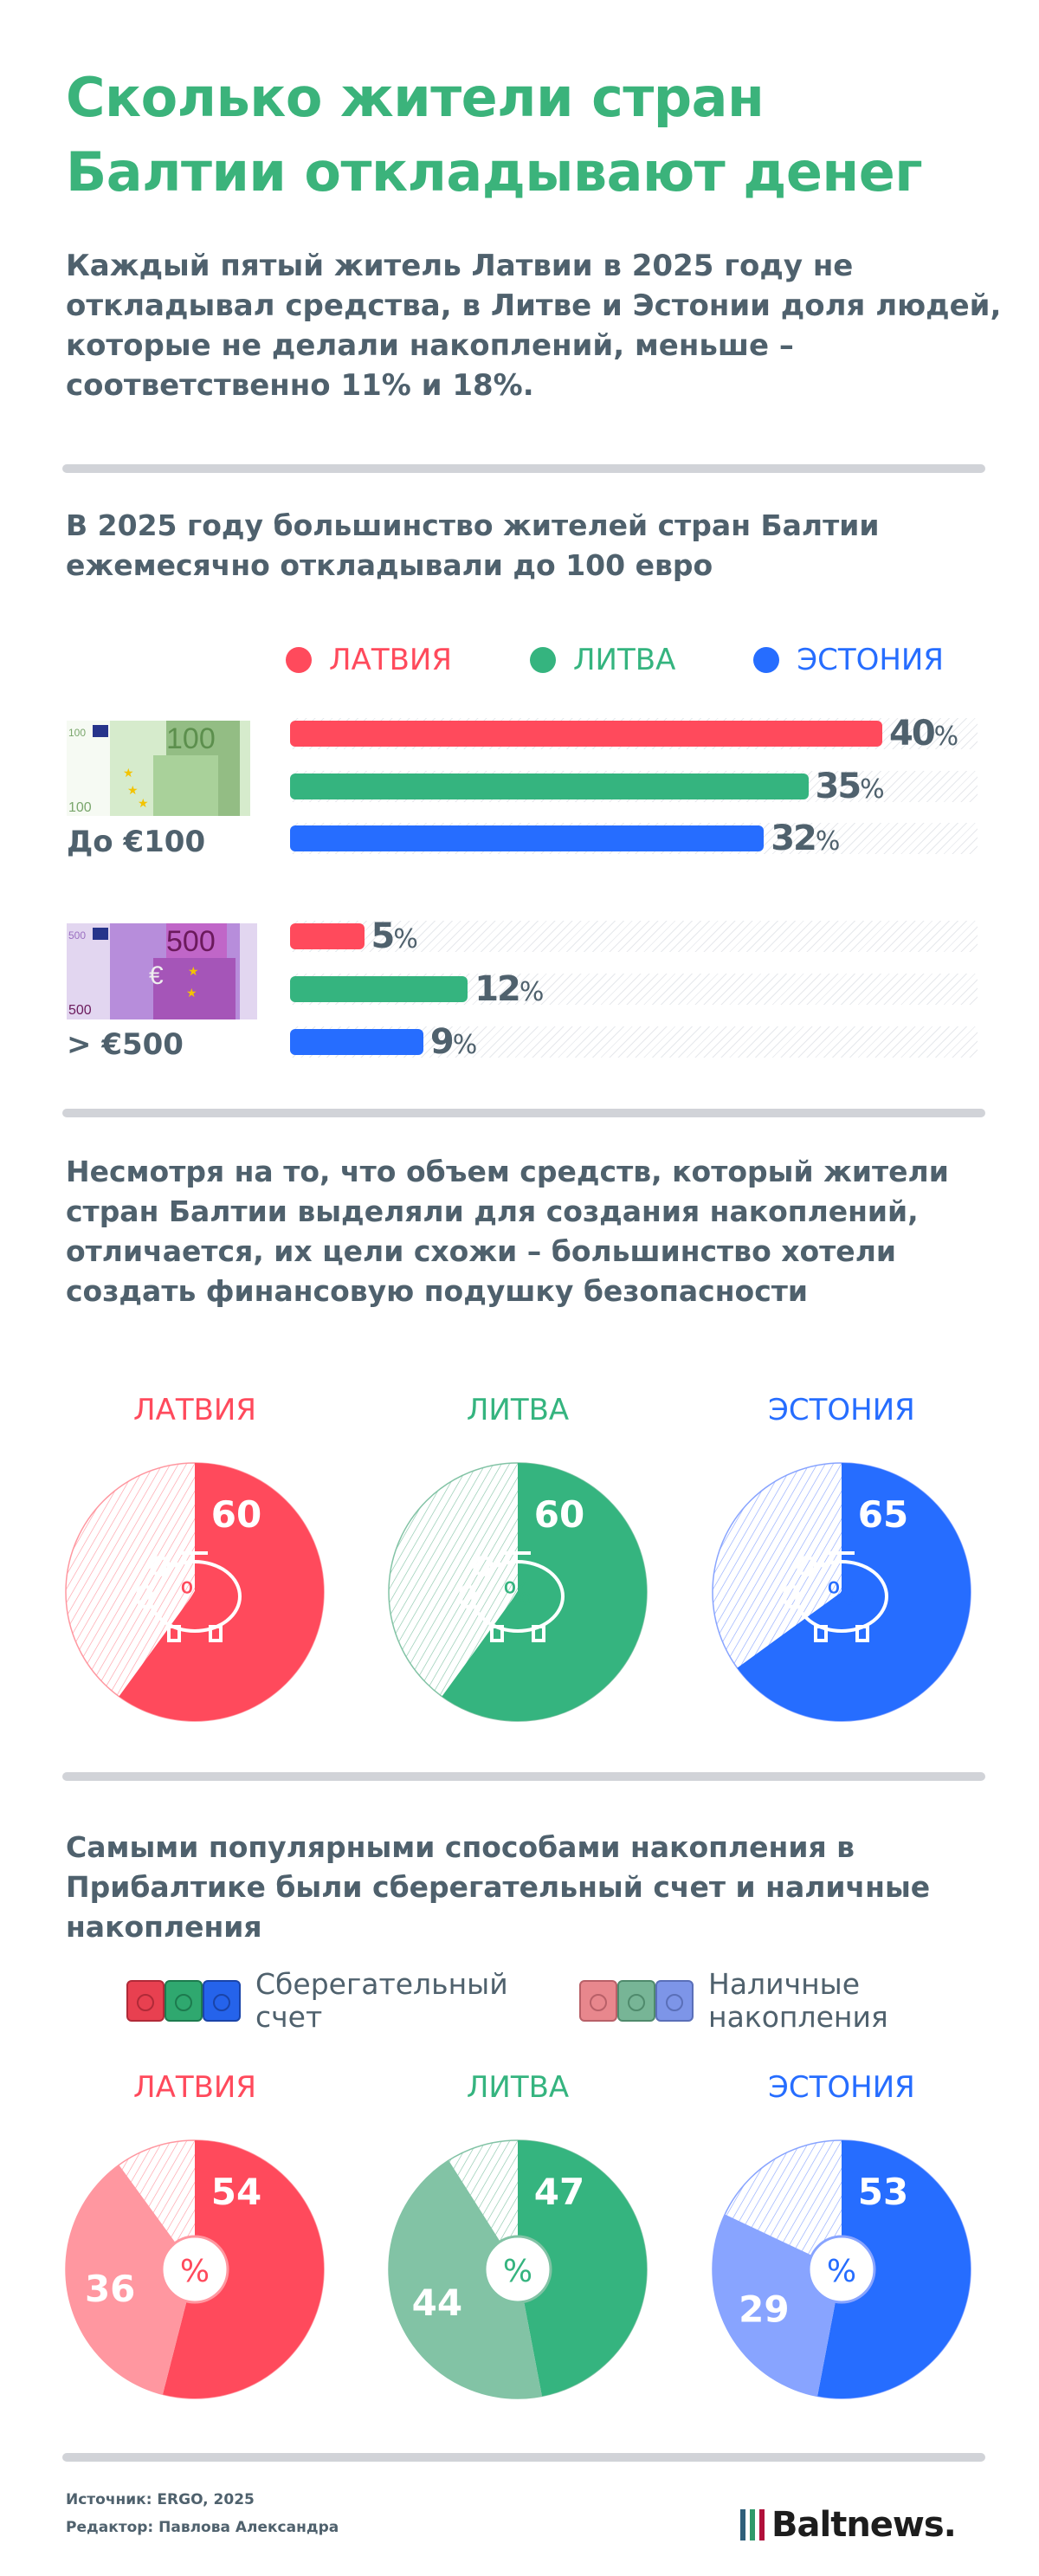  I want to click on pie-chart: 65%, so click(841, 1592).